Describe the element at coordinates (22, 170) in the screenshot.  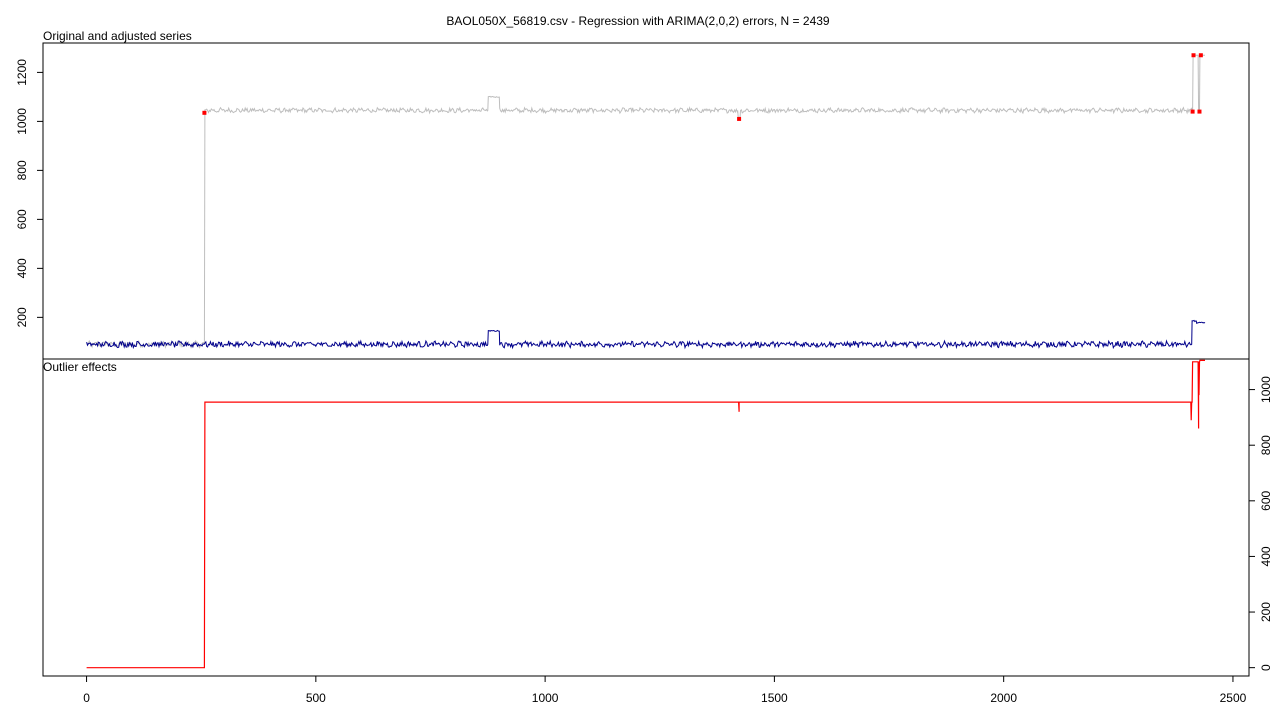
I see `top-y-tick-label: 800` at that location.